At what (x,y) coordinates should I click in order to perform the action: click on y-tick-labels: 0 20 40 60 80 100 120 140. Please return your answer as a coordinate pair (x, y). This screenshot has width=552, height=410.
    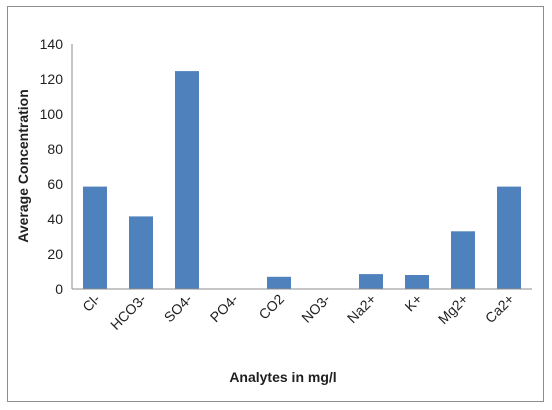
    Looking at the image, I should click on (52, 166).